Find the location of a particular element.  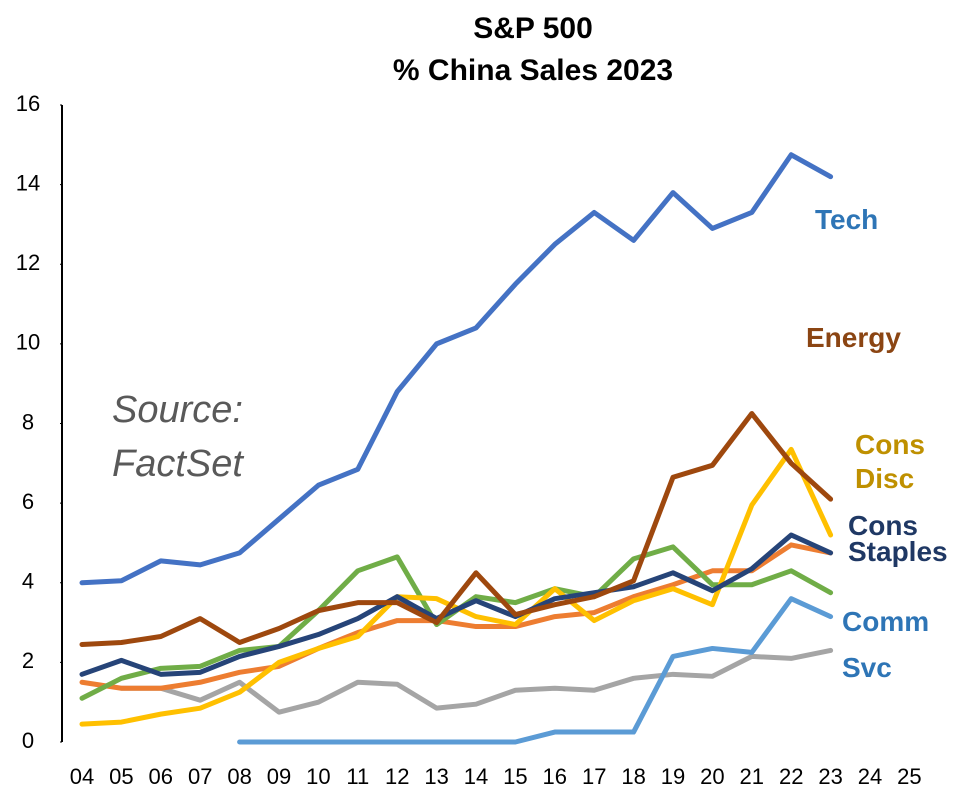

x-tick-label: 08 is located at coordinates (239, 776).